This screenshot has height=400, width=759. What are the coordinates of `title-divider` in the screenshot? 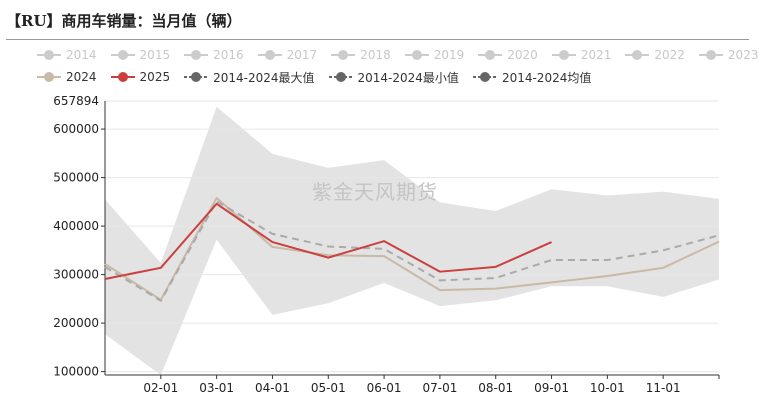 It's located at (377, 39).